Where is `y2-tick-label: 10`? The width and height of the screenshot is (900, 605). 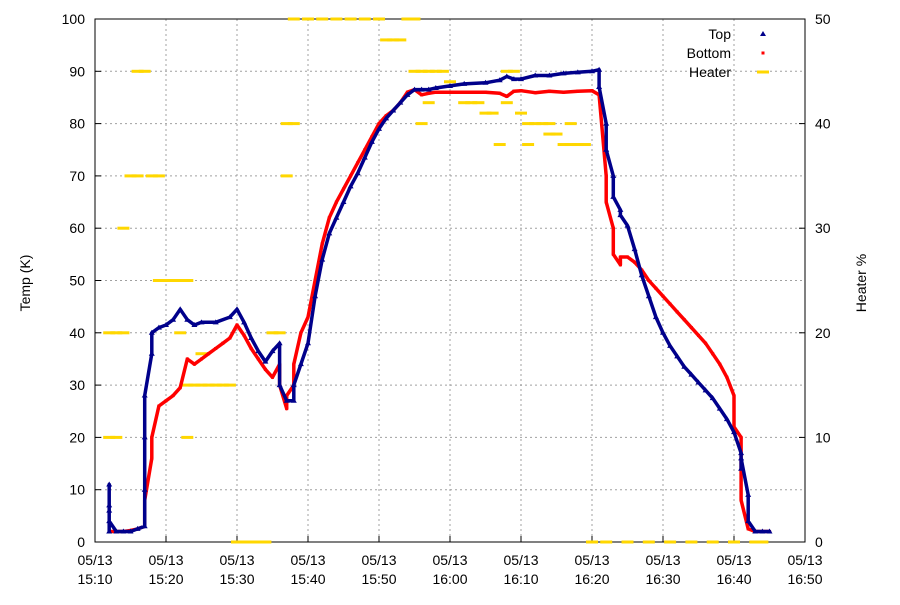 y2-tick-label: 10 is located at coordinates (823, 437).